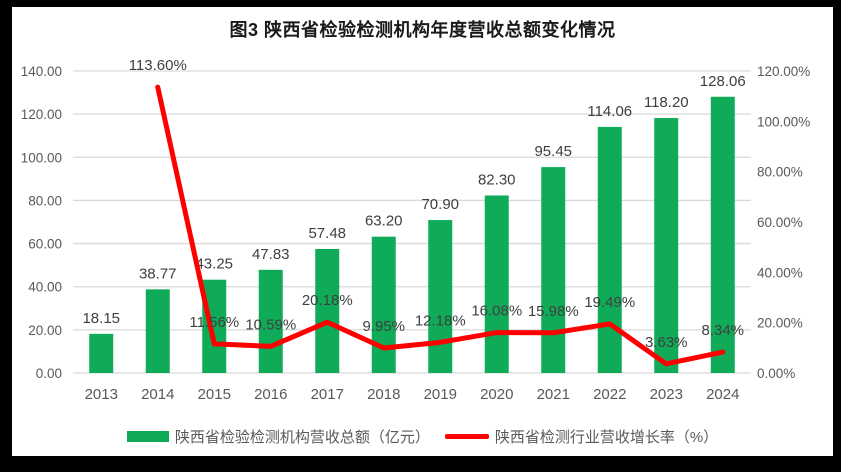  What do you see at coordinates (780, 272) in the screenshot?
I see `right-axis-tick-label: 40.00%` at bounding box center [780, 272].